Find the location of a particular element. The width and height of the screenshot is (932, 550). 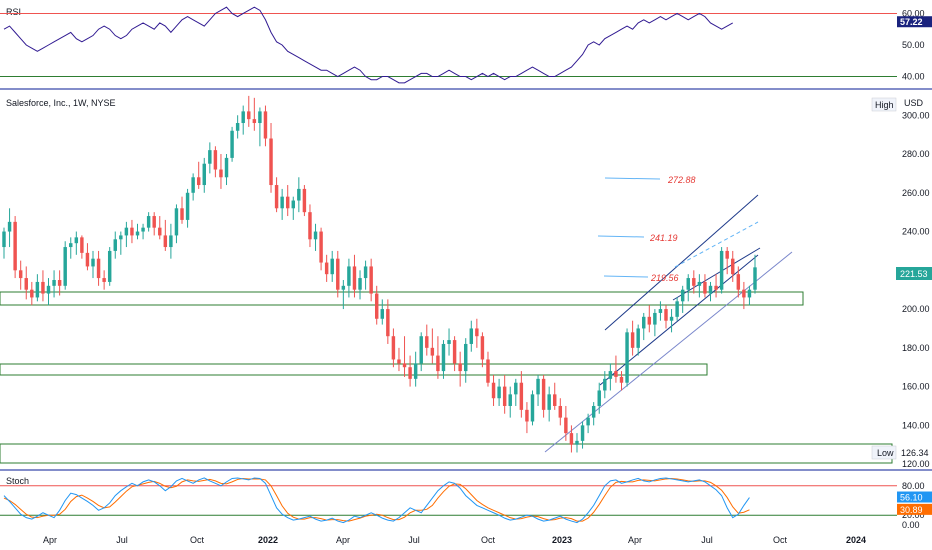

rsi-value: 57.22 is located at coordinates (911, 22).